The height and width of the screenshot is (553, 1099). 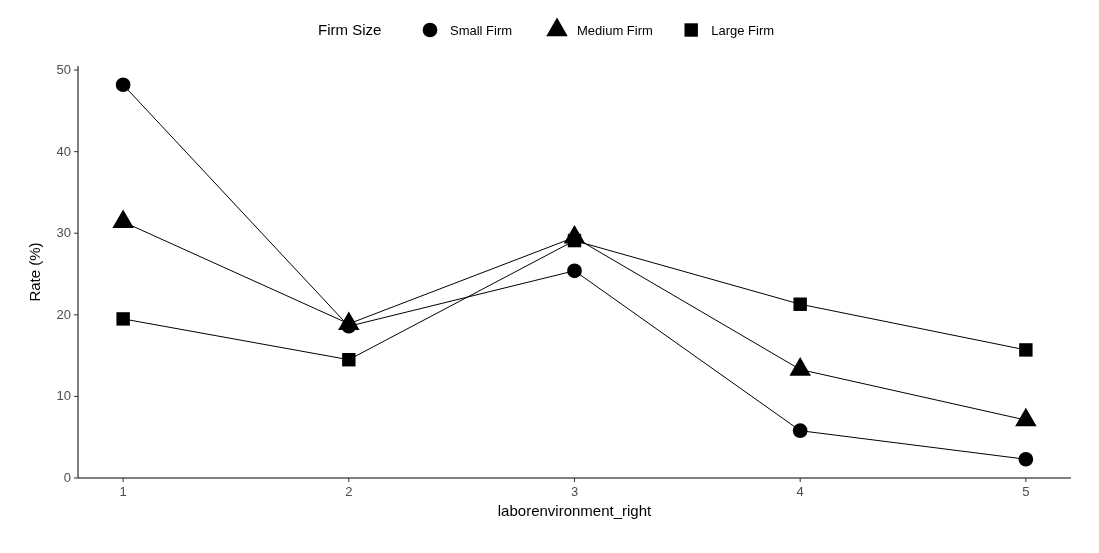 What do you see at coordinates (63, 396) in the screenshot?
I see `y-tick-label: 10` at bounding box center [63, 396].